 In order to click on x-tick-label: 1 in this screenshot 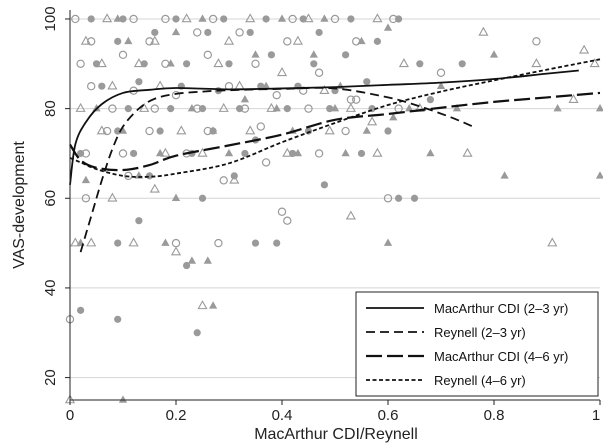, I will do `click(596, 415)`.